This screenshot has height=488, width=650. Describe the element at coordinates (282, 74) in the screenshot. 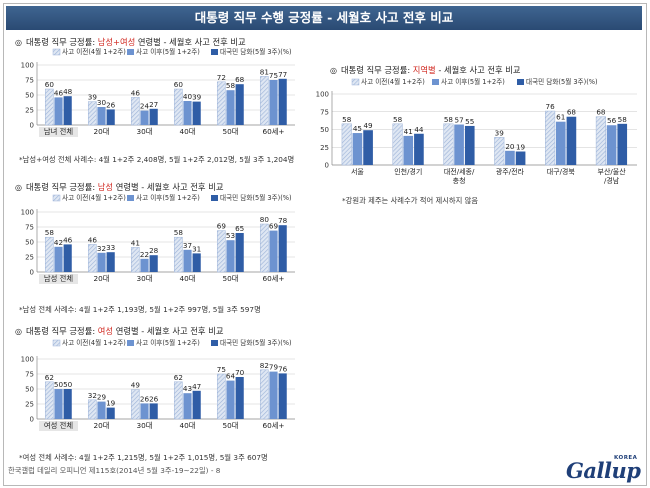

I see `data-label: 77` at that location.